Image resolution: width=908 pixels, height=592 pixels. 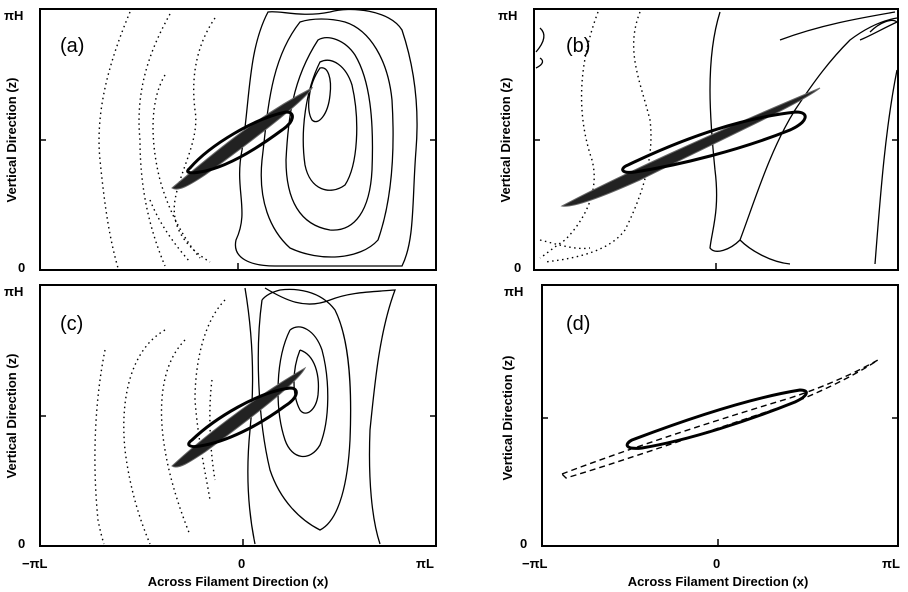 What do you see at coordinates (535, 563) in the screenshot?
I see `panel-d-x-tick-left: −πL` at bounding box center [535, 563].